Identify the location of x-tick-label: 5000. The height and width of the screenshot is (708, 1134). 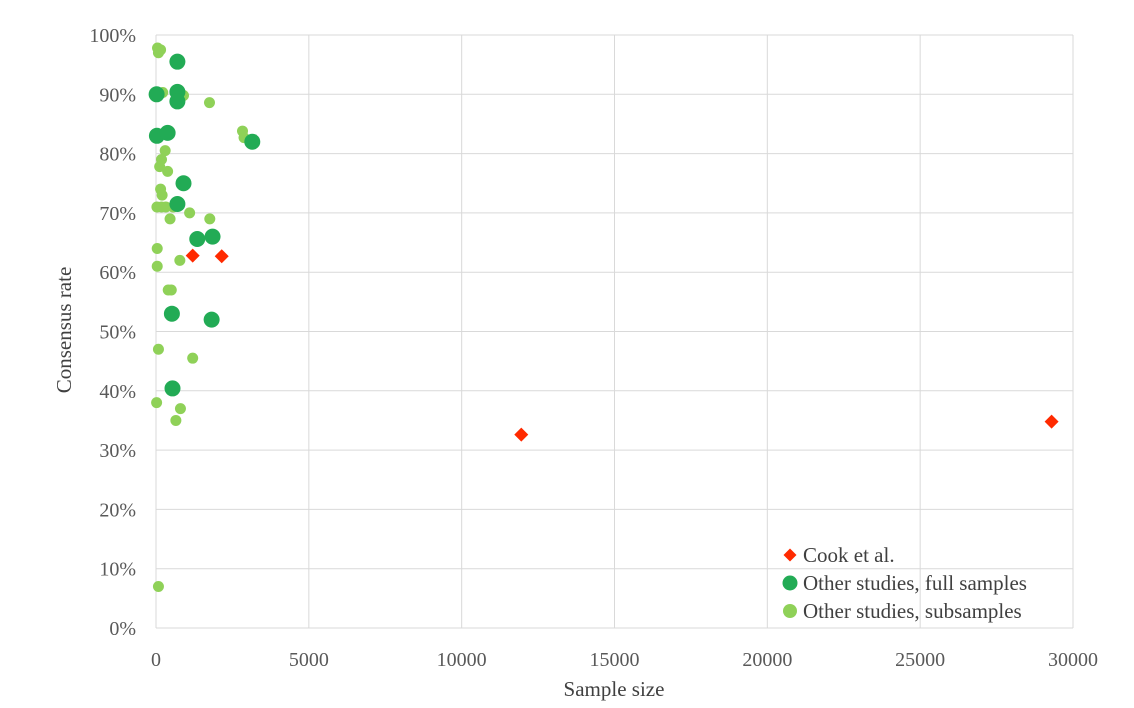
(309, 660).